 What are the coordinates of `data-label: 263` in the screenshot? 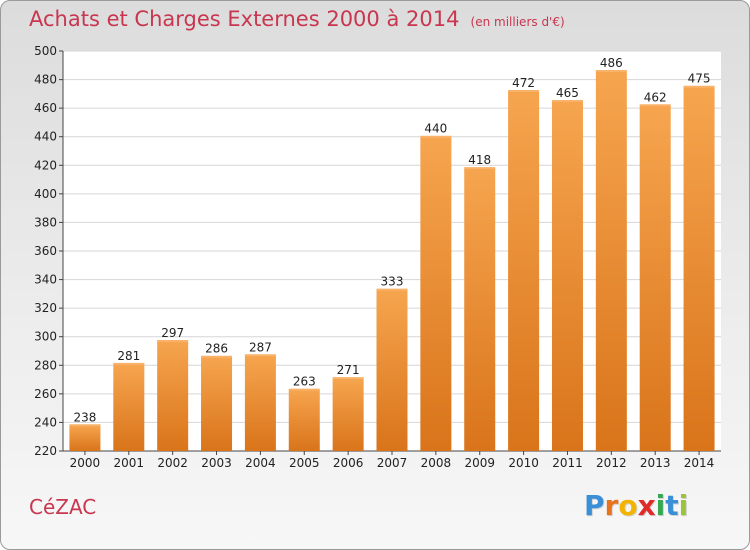 It's located at (304, 382).